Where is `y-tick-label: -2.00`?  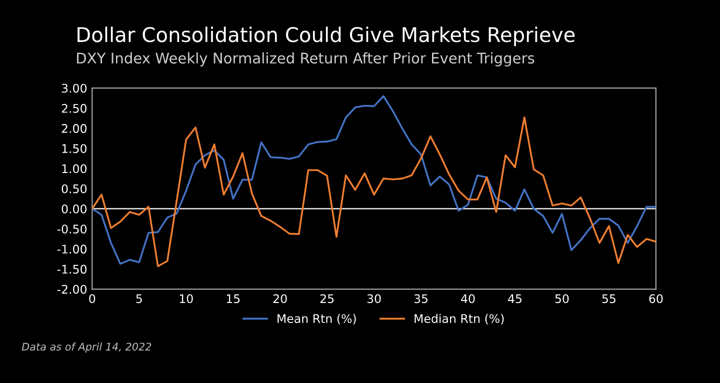
y-tick-label: -2.00 is located at coordinates (72, 289).